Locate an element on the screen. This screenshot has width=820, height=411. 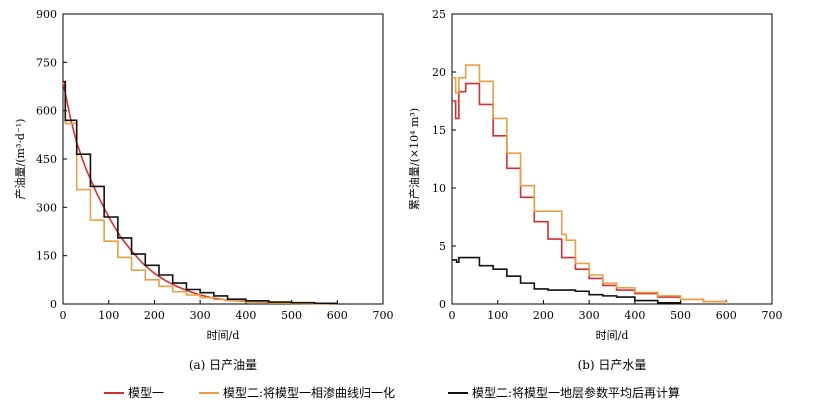
x-tick-label-b-3: 300 is located at coordinates (589, 315).